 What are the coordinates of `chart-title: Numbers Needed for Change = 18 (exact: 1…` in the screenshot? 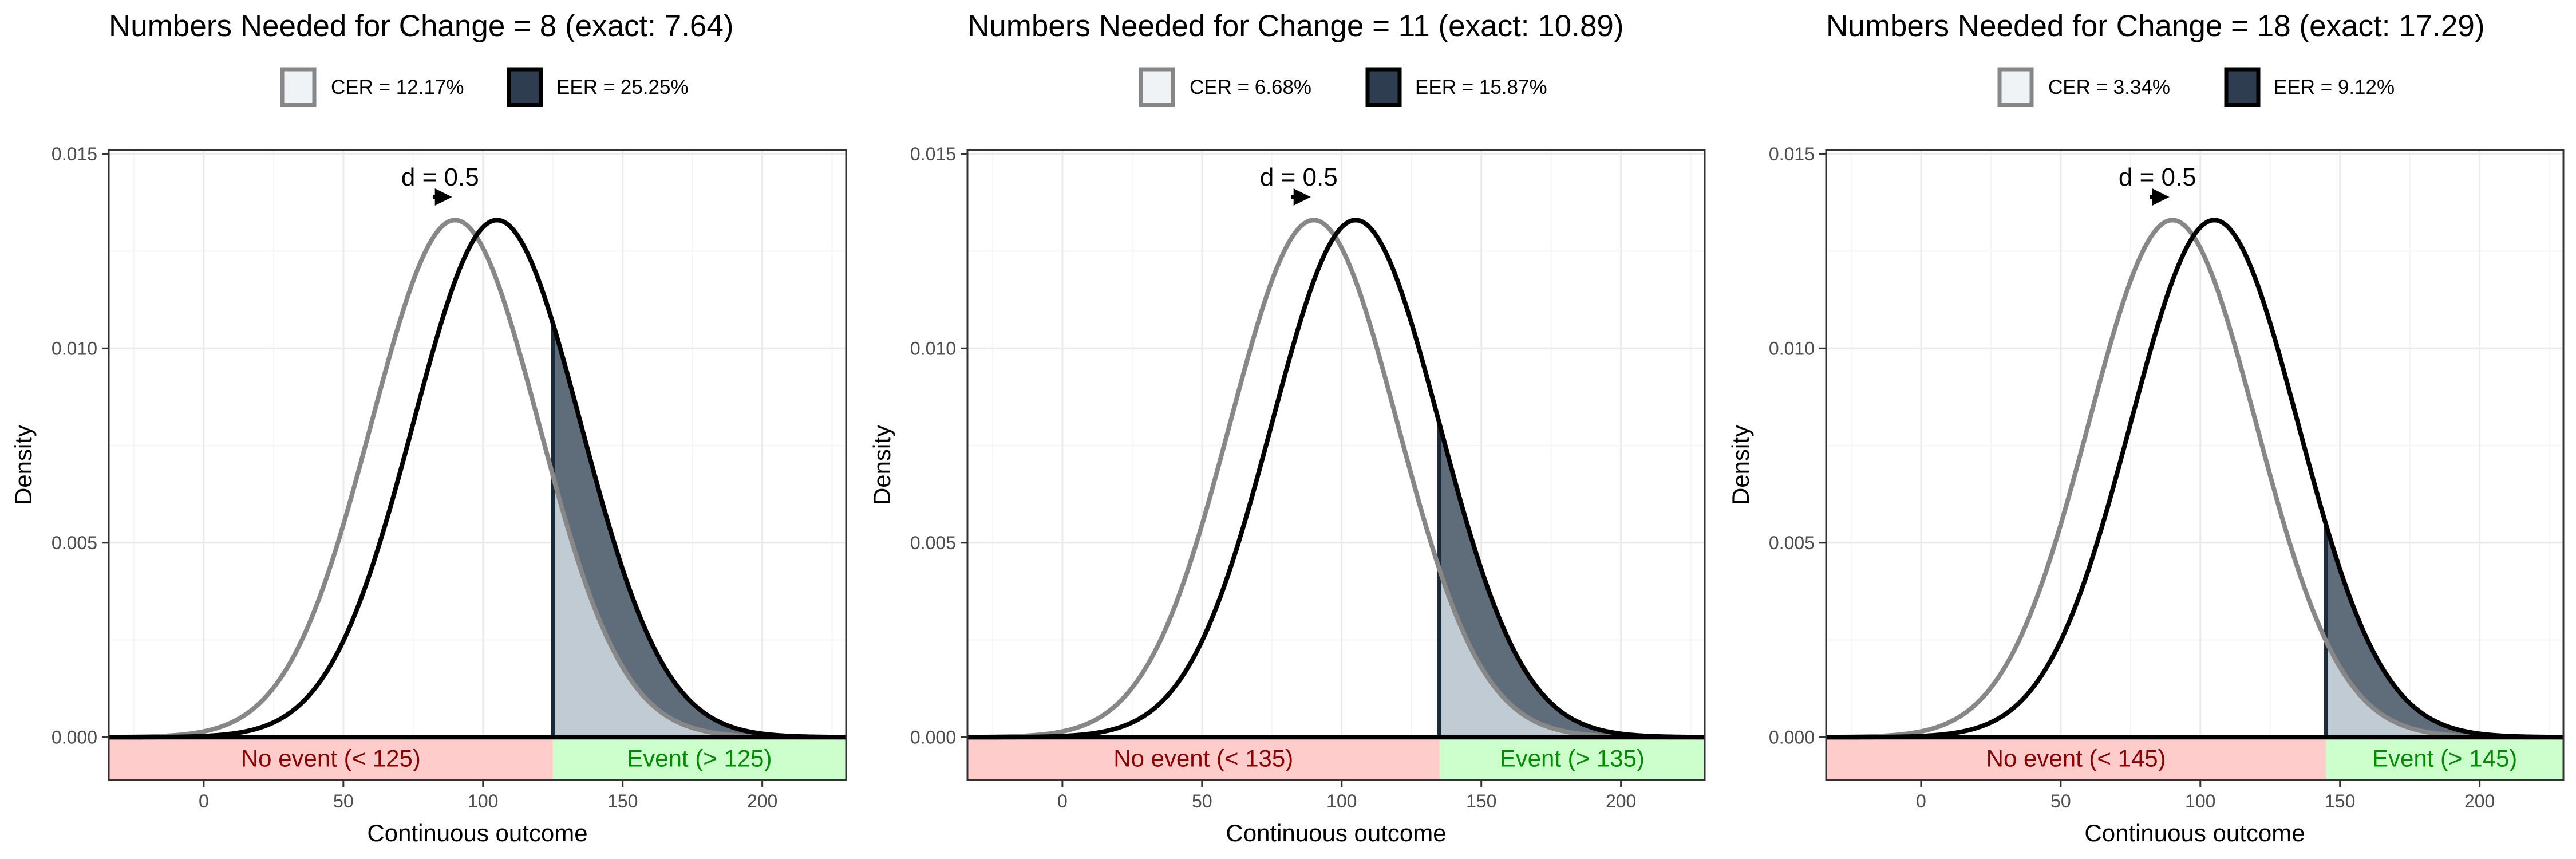 It's located at (2155, 26).